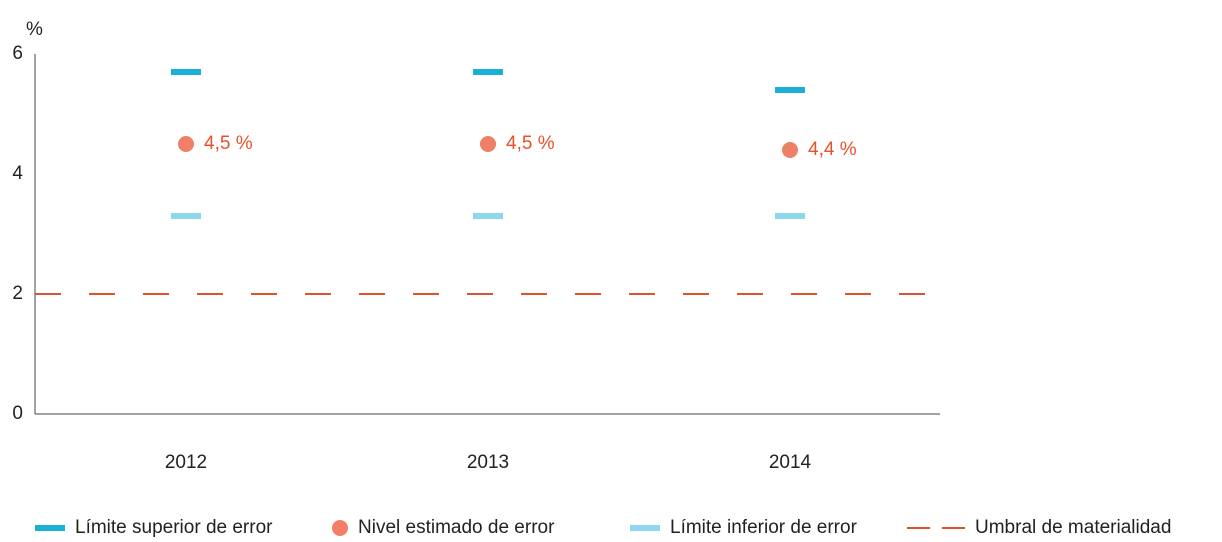  I want to click on y-tick-label: 0, so click(17, 413).